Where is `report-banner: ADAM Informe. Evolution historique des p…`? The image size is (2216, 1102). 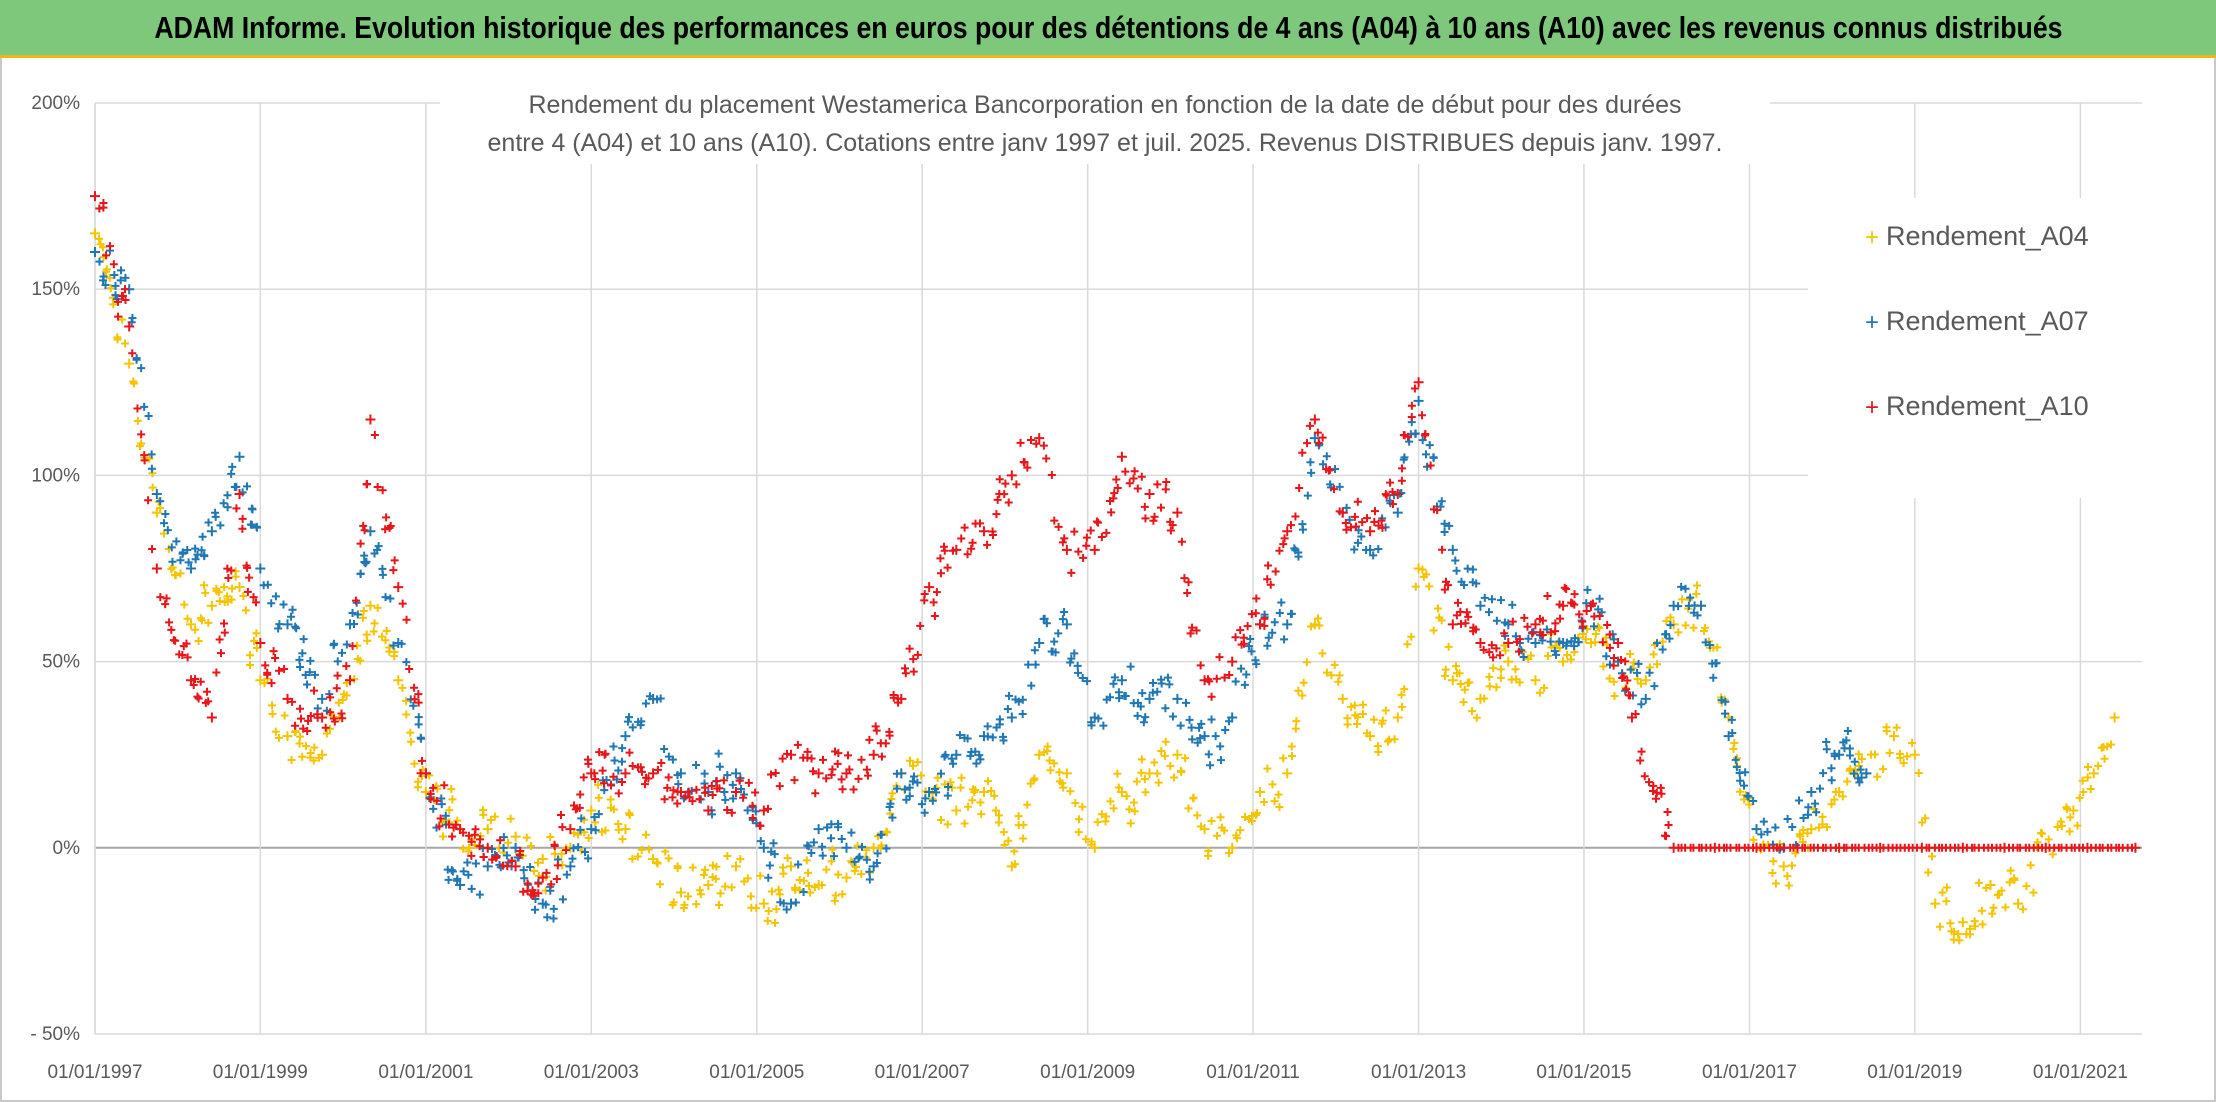
report-banner: ADAM Informe. Evolution historique des p… is located at coordinates (1108, 29).